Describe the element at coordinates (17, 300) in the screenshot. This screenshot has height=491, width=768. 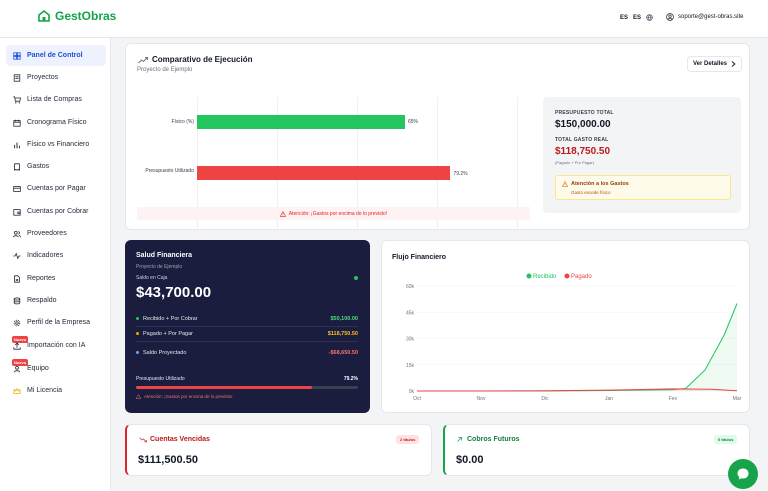
I see `database-icon` at that location.